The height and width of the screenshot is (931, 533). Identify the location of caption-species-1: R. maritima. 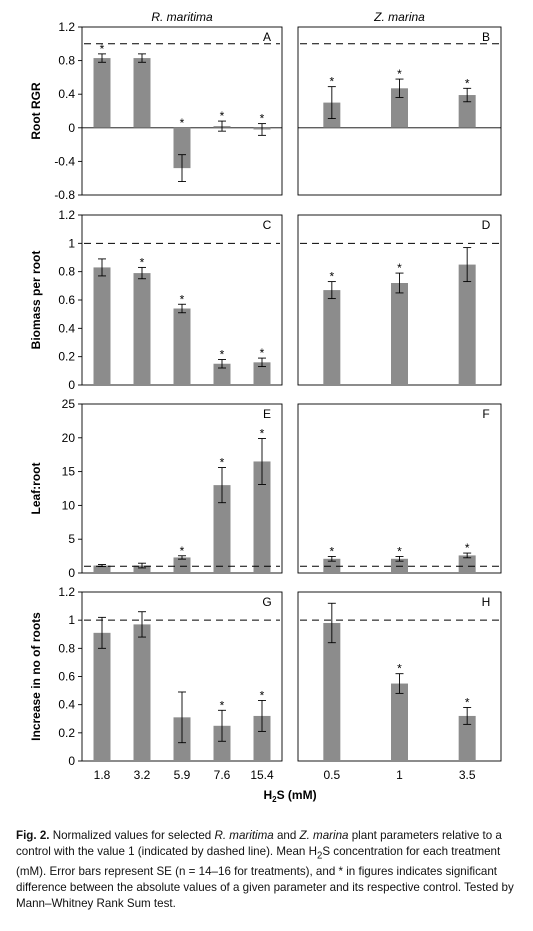
(244, 835).